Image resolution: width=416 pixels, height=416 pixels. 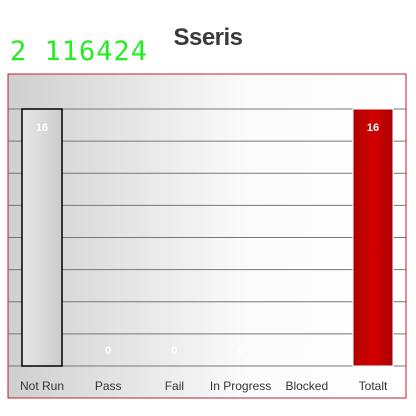 What do you see at coordinates (208, 37) in the screenshot?
I see `chart-title: Sseris` at bounding box center [208, 37].